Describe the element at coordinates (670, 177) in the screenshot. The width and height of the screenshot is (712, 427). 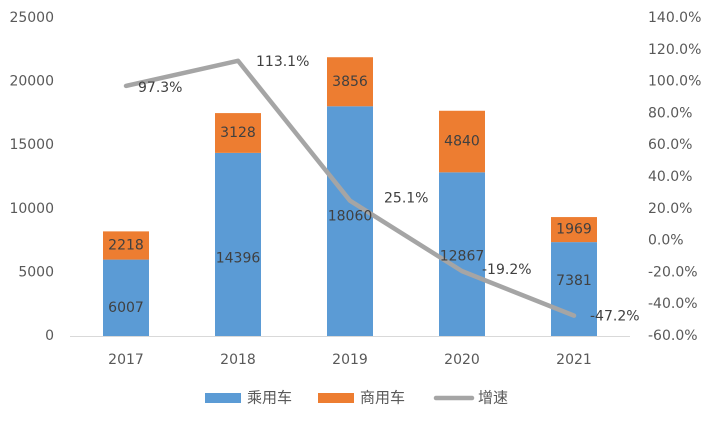
I see `y-right-tick-label: 40.0%` at that location.